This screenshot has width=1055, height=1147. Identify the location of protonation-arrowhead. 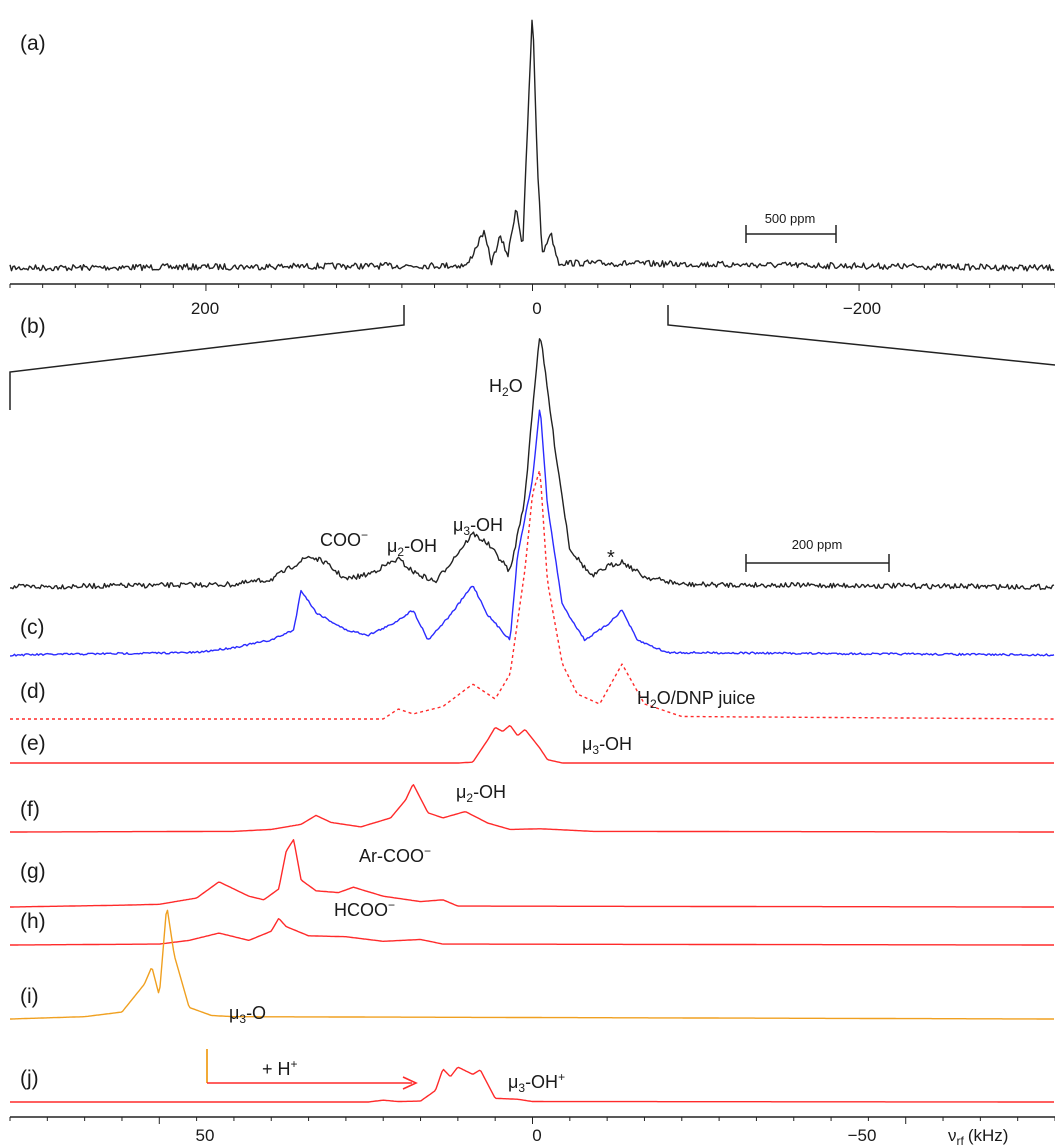
(410, 1083).